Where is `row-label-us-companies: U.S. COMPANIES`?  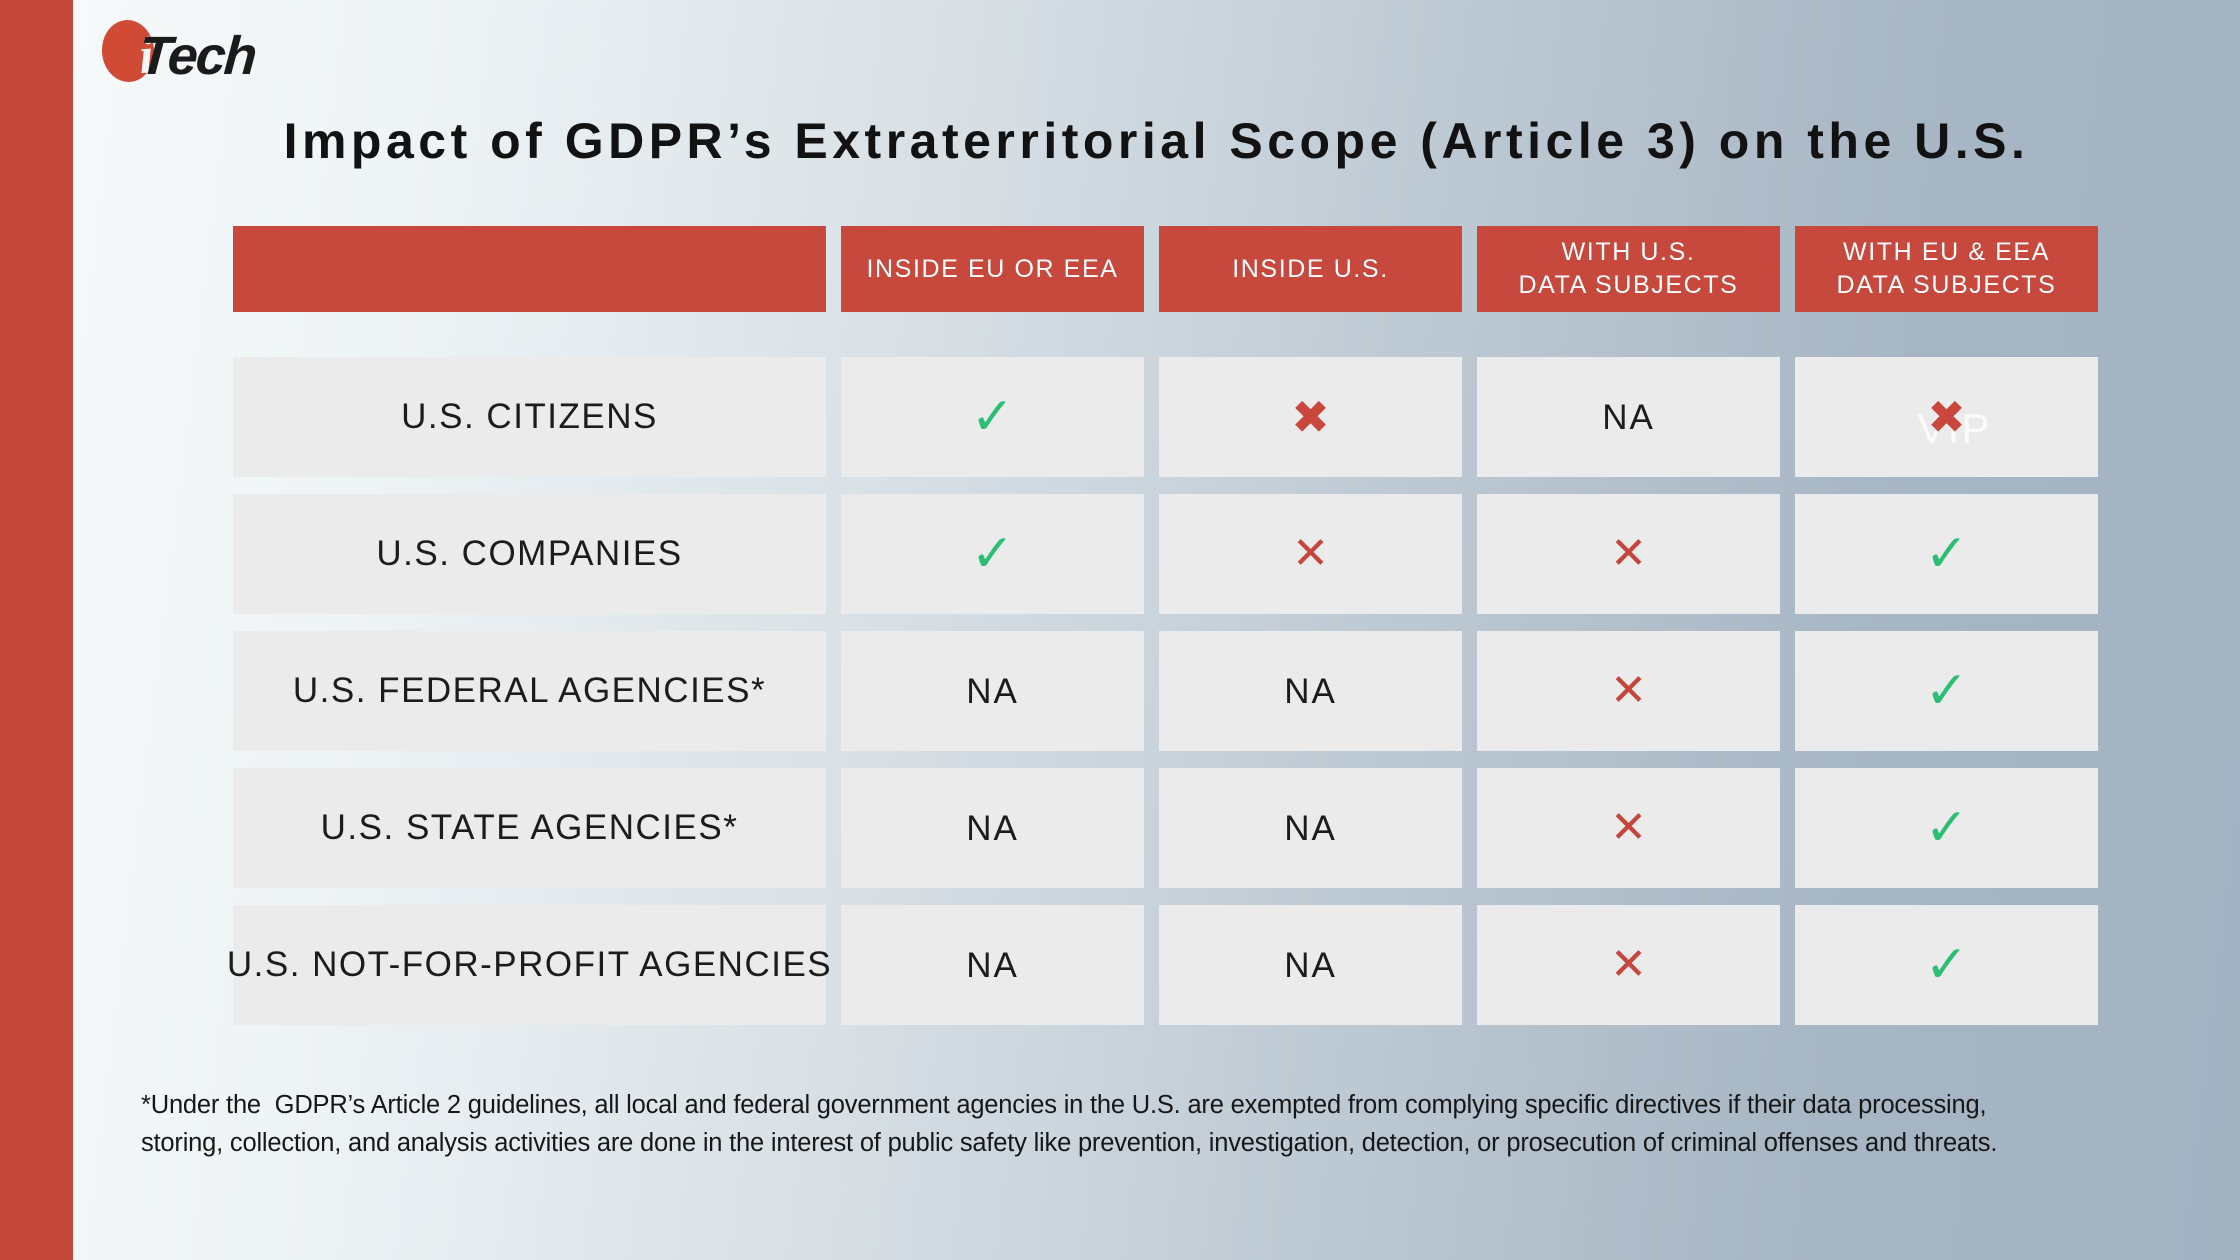
row-label-us-companies: U.S. COMPANIES is located at coordinates (529, 554).